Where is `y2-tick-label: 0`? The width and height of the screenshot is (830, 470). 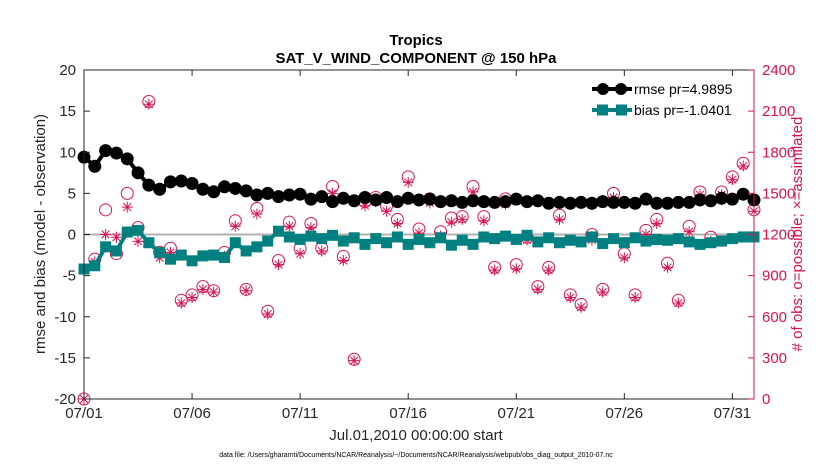 y2-tick-label: 0 is located at coordinates (766, 399).